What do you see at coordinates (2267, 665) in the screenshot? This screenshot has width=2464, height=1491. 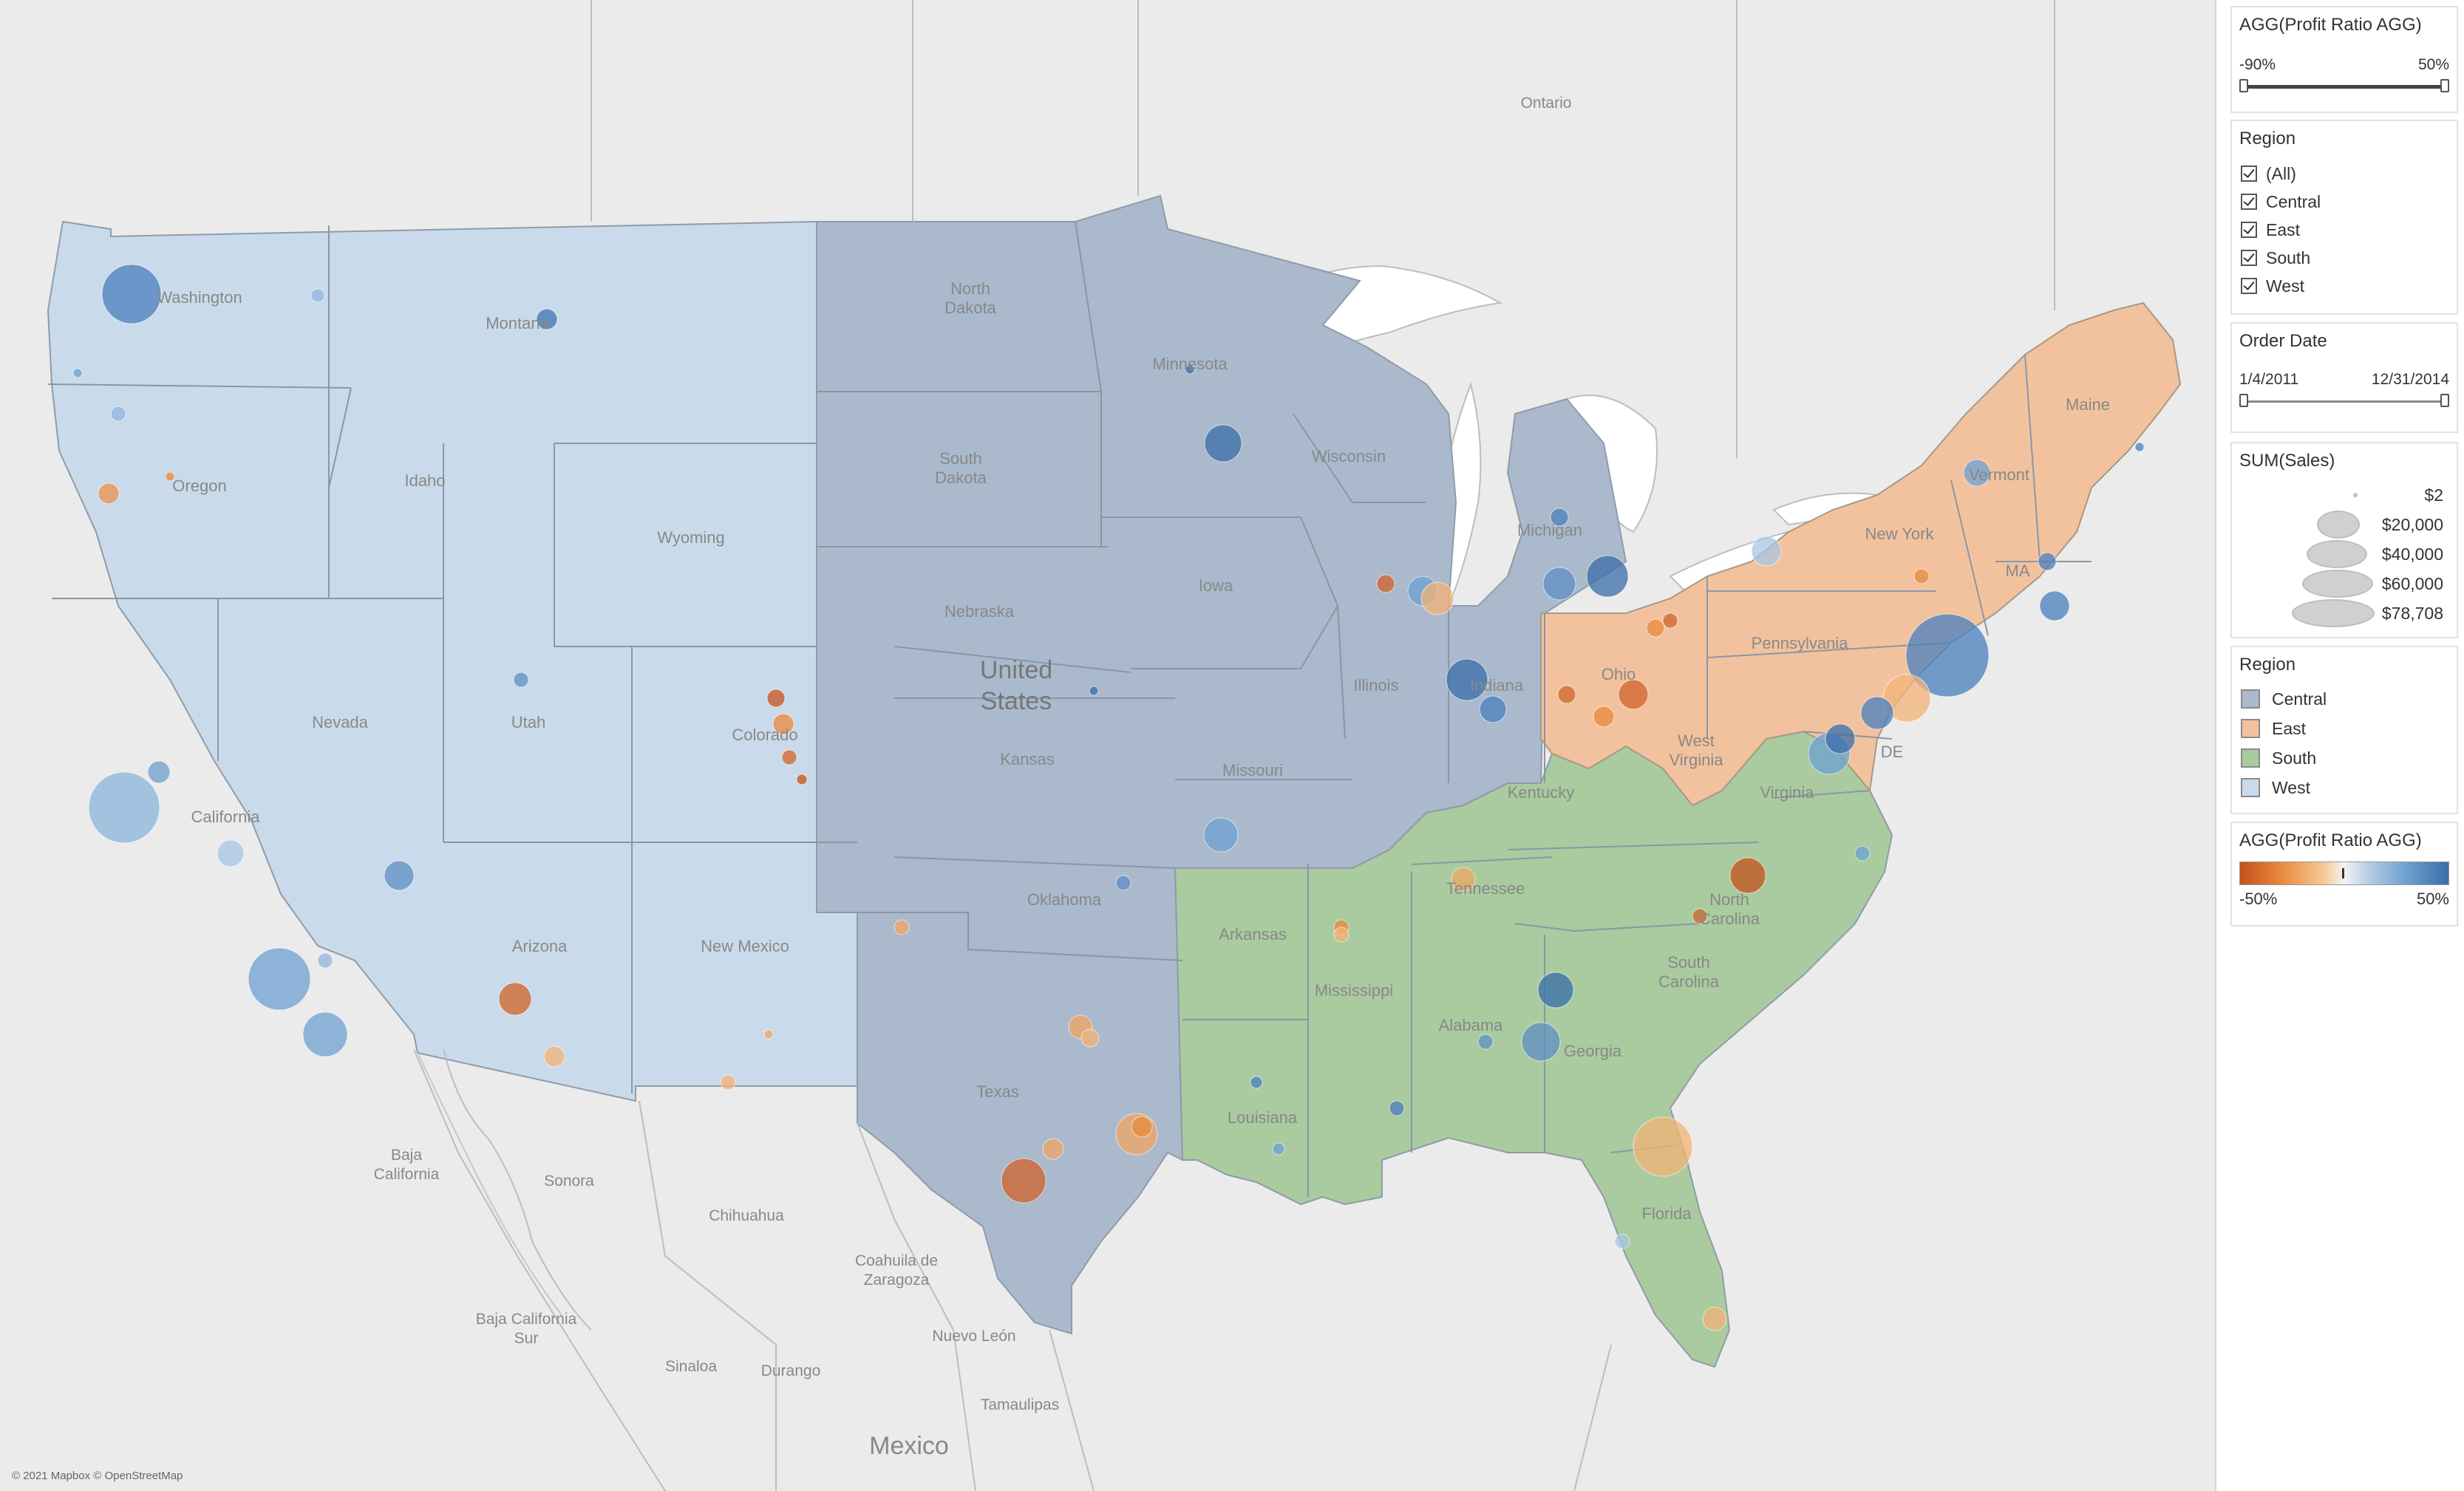 I see `region-legend-title: Region` at bounding box center [2267, 665].